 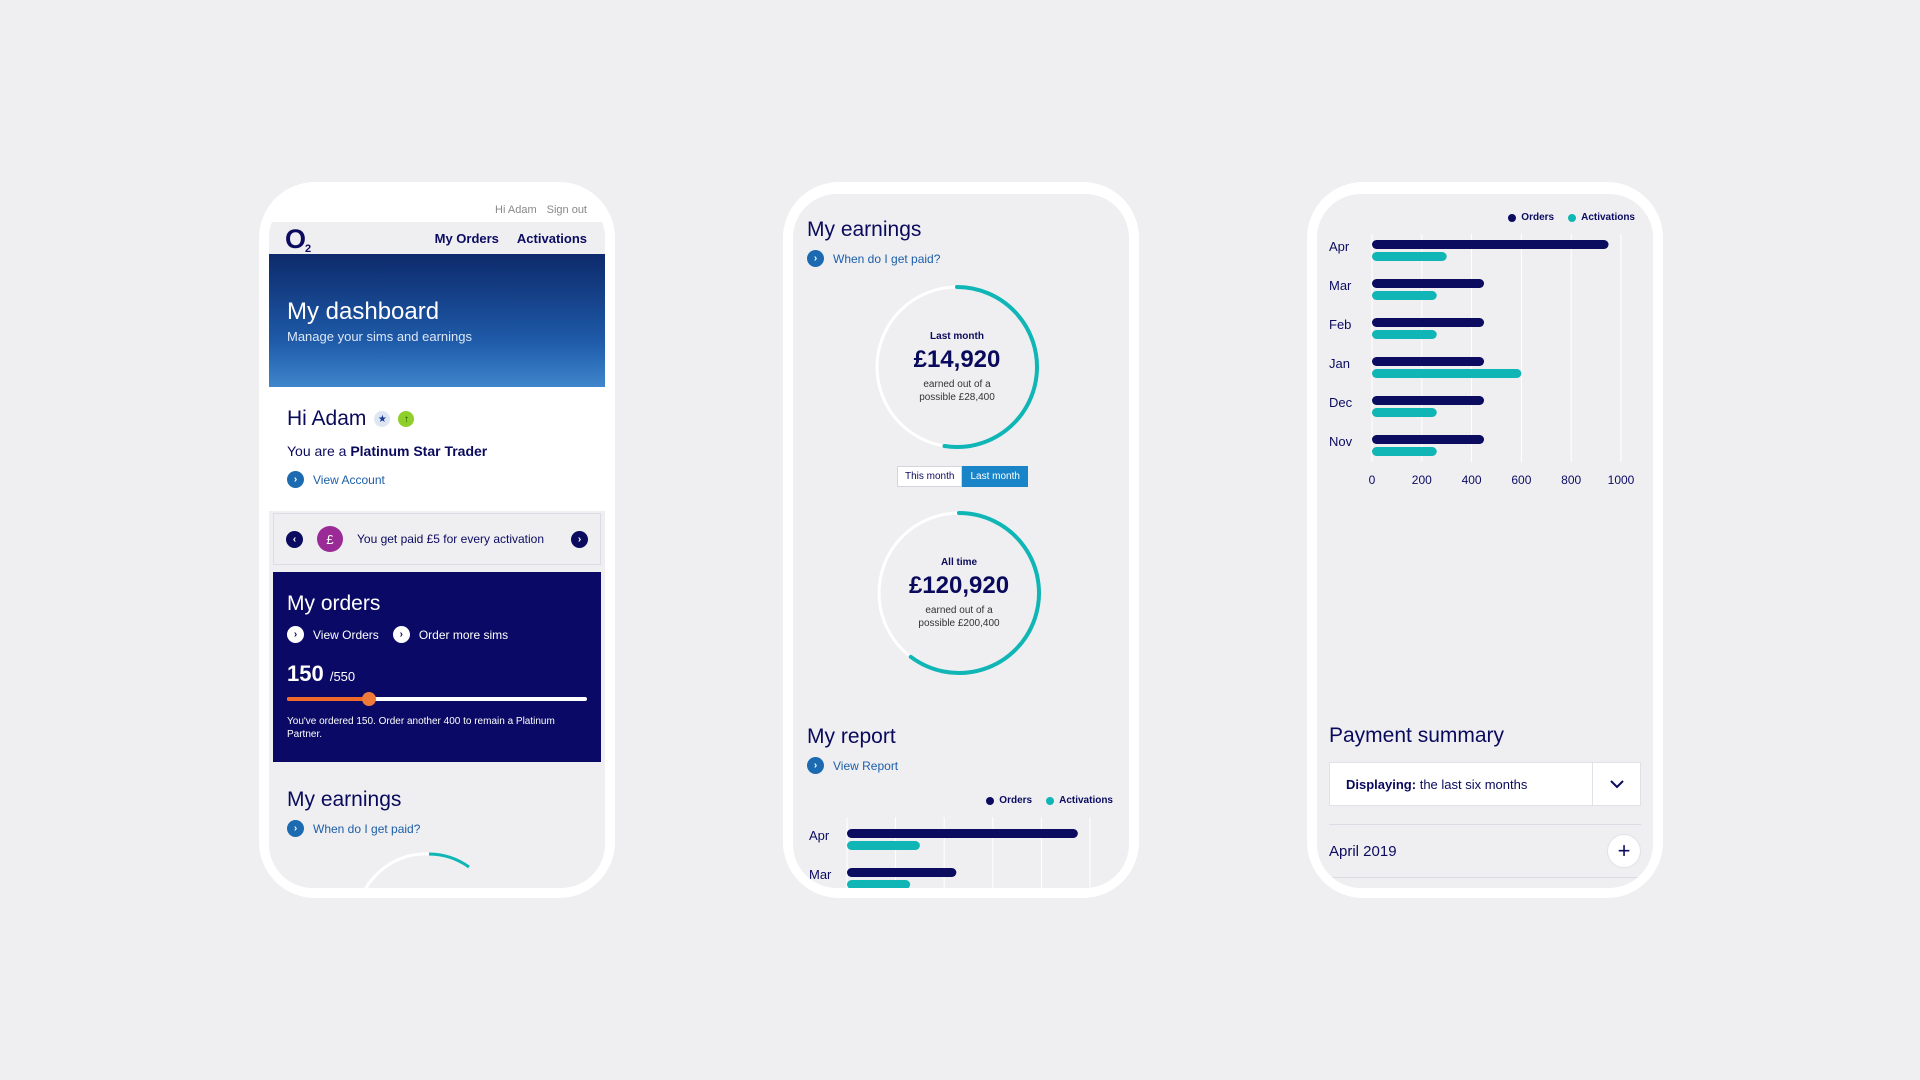 I want to click on top-bar: Hi Adam Sign out, so click(x=437, y=208).